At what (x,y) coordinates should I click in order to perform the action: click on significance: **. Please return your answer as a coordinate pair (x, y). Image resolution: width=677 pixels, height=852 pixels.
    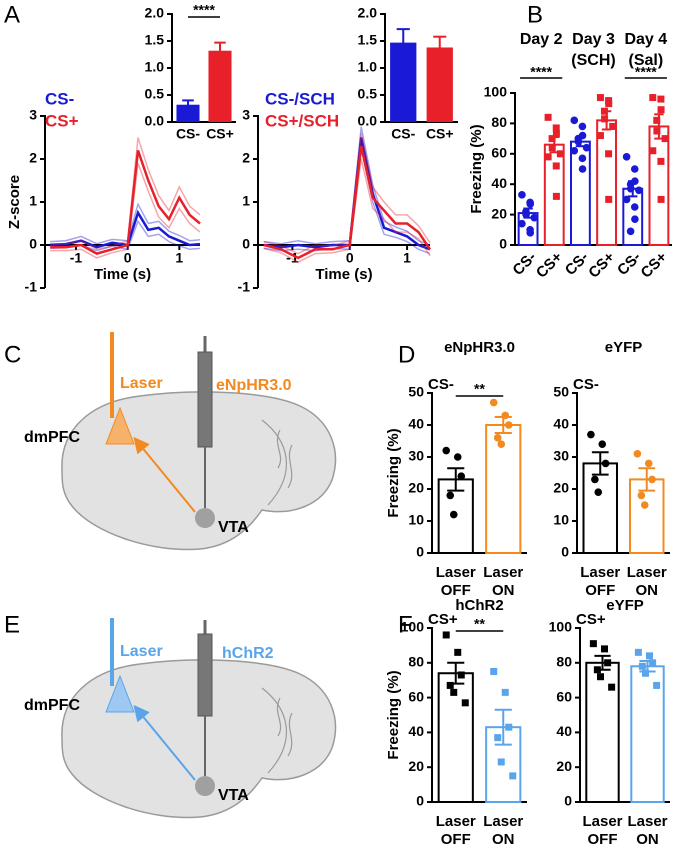
    Looking at the image, I should click on (479, 389).